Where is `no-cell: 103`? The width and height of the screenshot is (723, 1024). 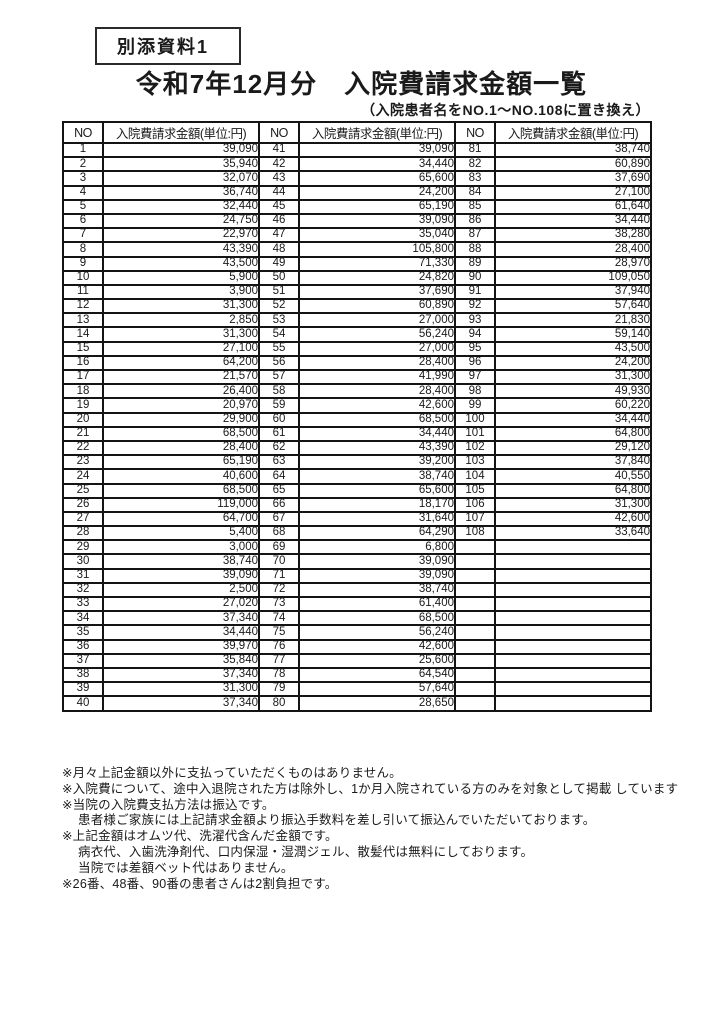
no-cell: 103 is located at coordinates (475, 462).